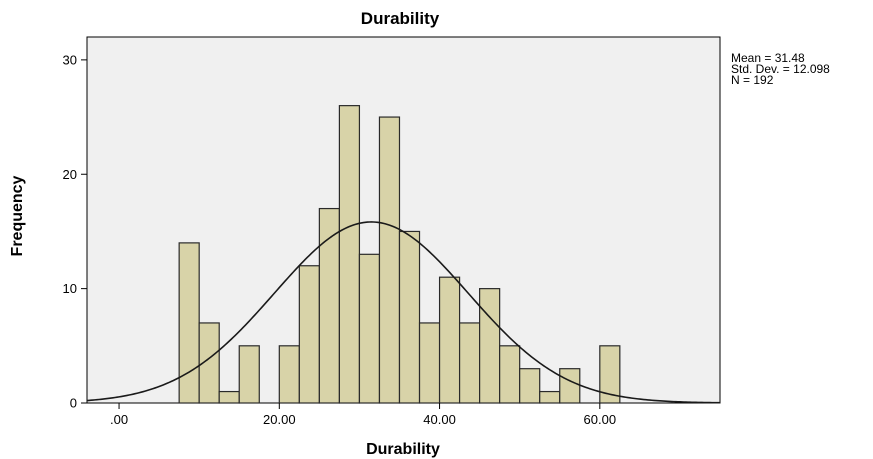  What do you see at coordinates (403, 449) in the screenshot?
I see `x-axis-label: Durability` at bounding box center [403, 449].